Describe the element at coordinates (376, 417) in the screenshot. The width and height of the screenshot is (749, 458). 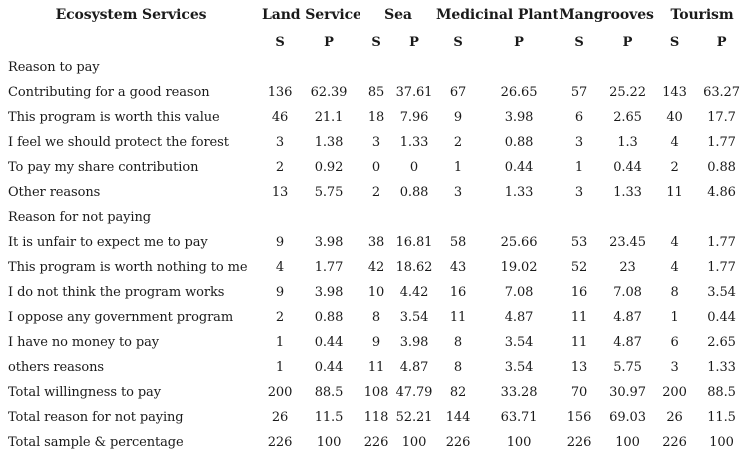
I see `cell-sample: 118` at that location.